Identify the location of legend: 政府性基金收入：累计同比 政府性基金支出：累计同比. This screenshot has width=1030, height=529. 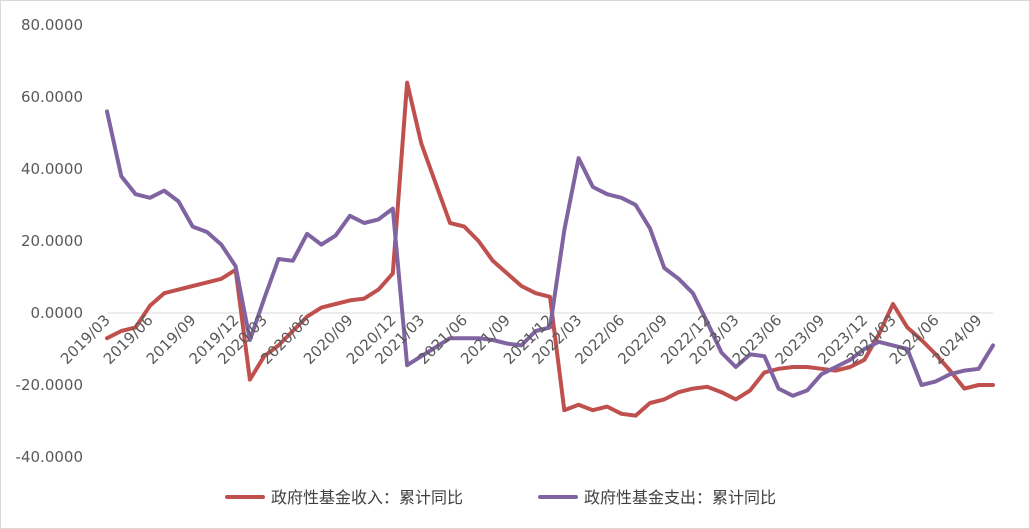
(500, 497).